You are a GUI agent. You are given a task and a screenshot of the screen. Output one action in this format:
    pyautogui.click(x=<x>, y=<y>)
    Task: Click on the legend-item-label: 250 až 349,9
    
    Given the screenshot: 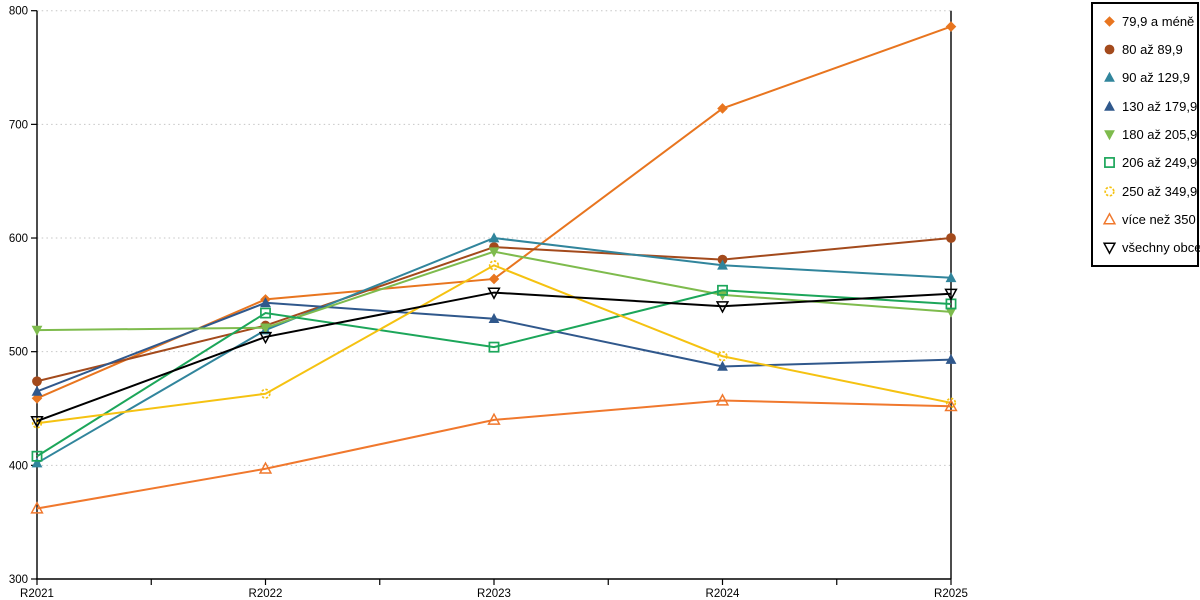 What is the action you would take?
    pyautogui.click(x=1160, y=191)
    